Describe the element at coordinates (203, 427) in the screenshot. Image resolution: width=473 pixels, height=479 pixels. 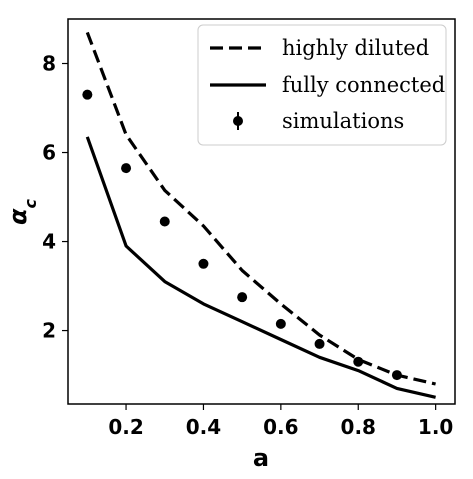
I see `x-tick-label: 0.4` at that location.